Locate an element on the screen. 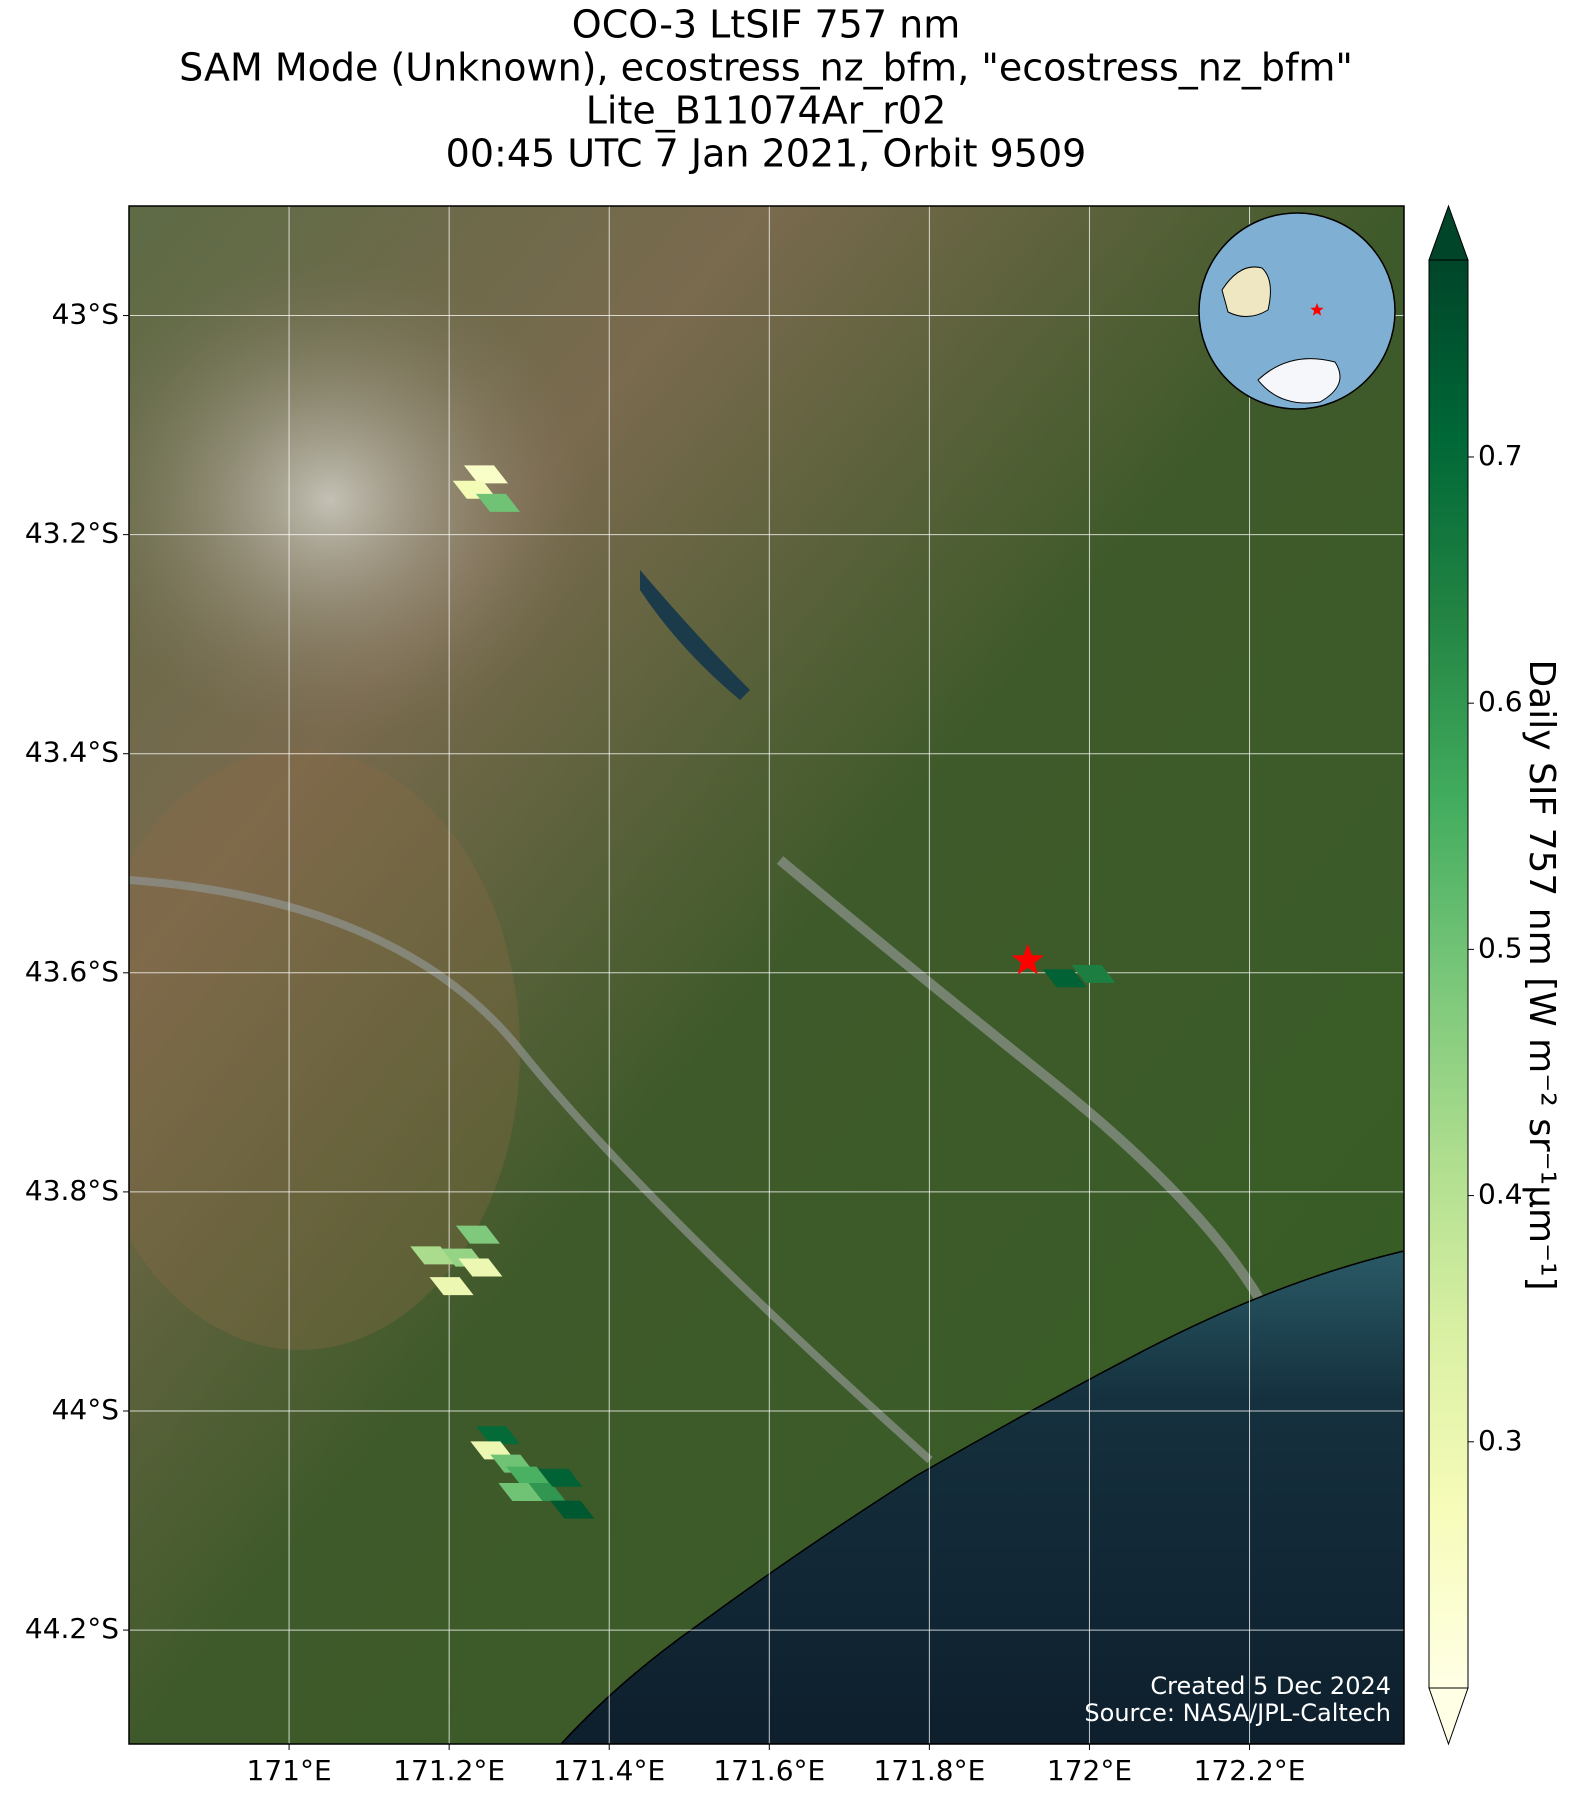  colorbar-extend-min is located at coordinates (1448, 1716).